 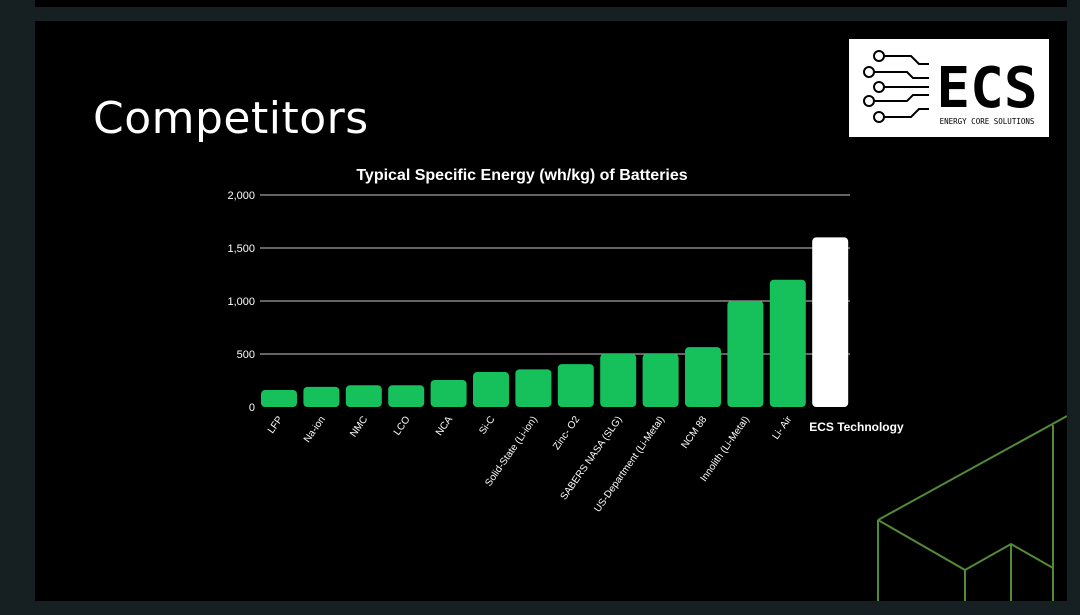 What do you see at coordinates (231, 118) in the screenshot?
I see `slide-title: Competitors` at bounding box center [231, 118].